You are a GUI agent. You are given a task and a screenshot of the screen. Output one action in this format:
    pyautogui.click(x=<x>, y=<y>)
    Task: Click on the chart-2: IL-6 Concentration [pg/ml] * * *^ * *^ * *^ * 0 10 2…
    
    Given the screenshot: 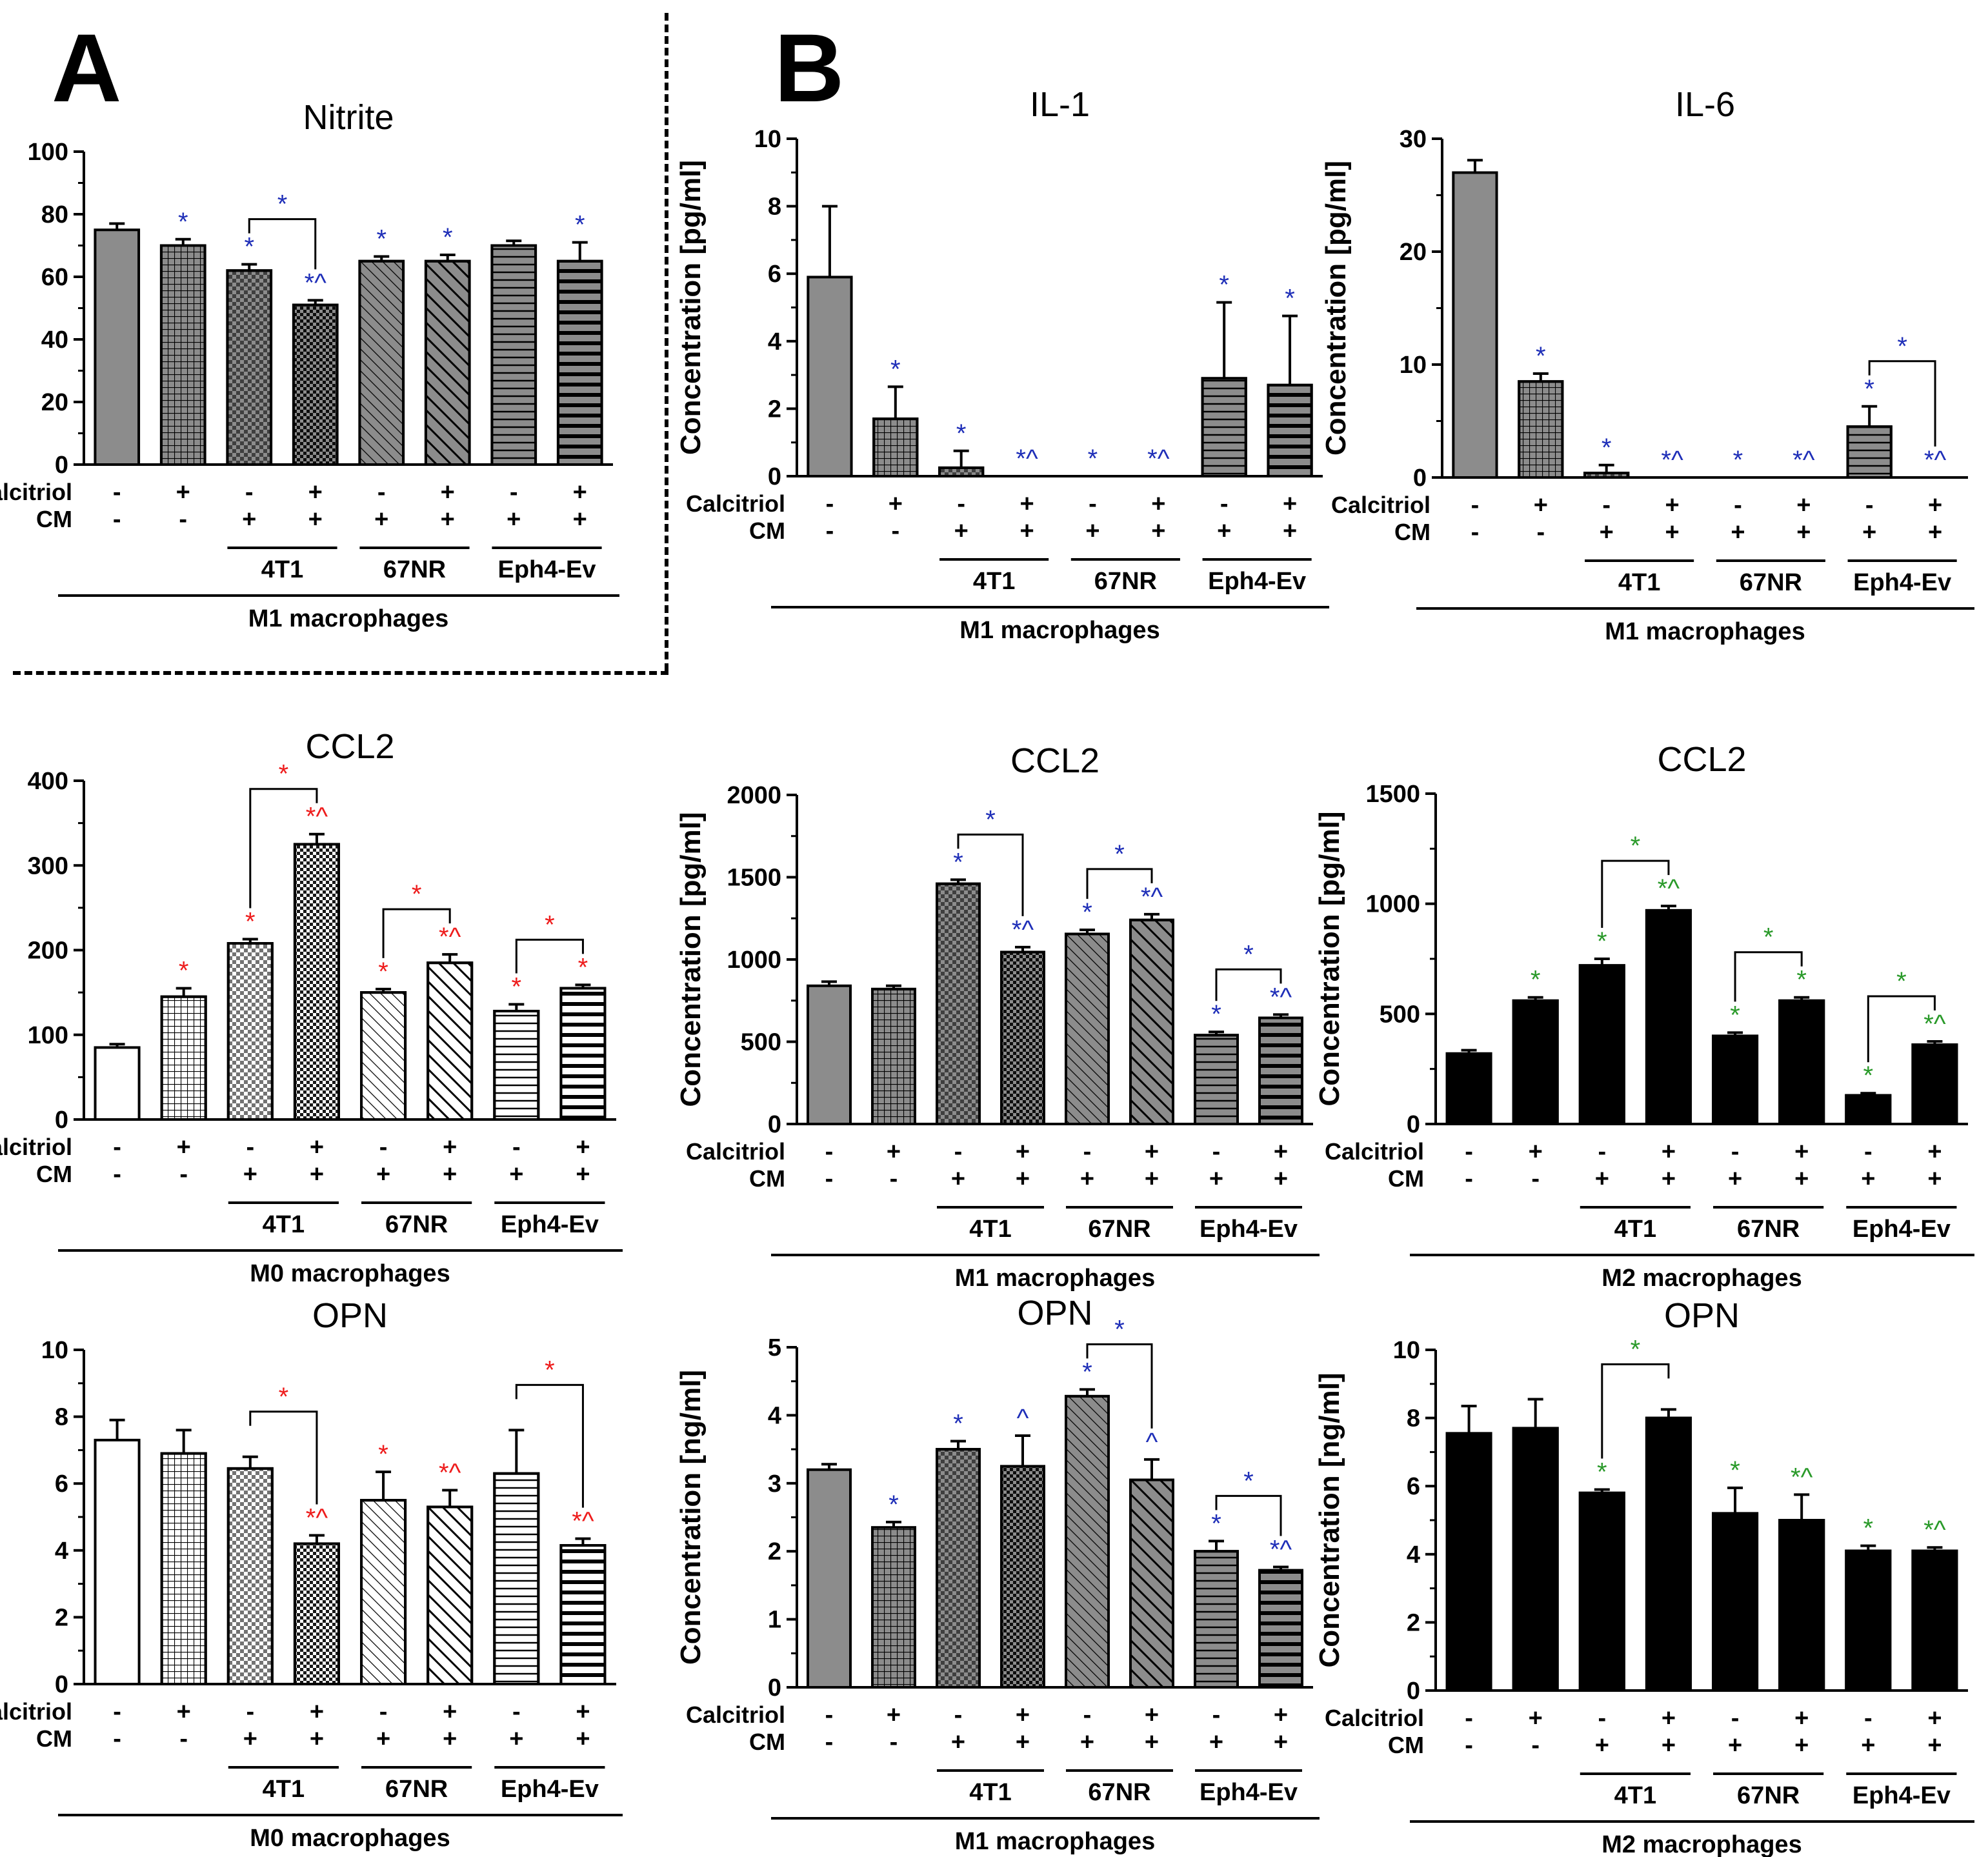 What is the action you would take?
    pyautogui.click(x=1647, y=365)
    